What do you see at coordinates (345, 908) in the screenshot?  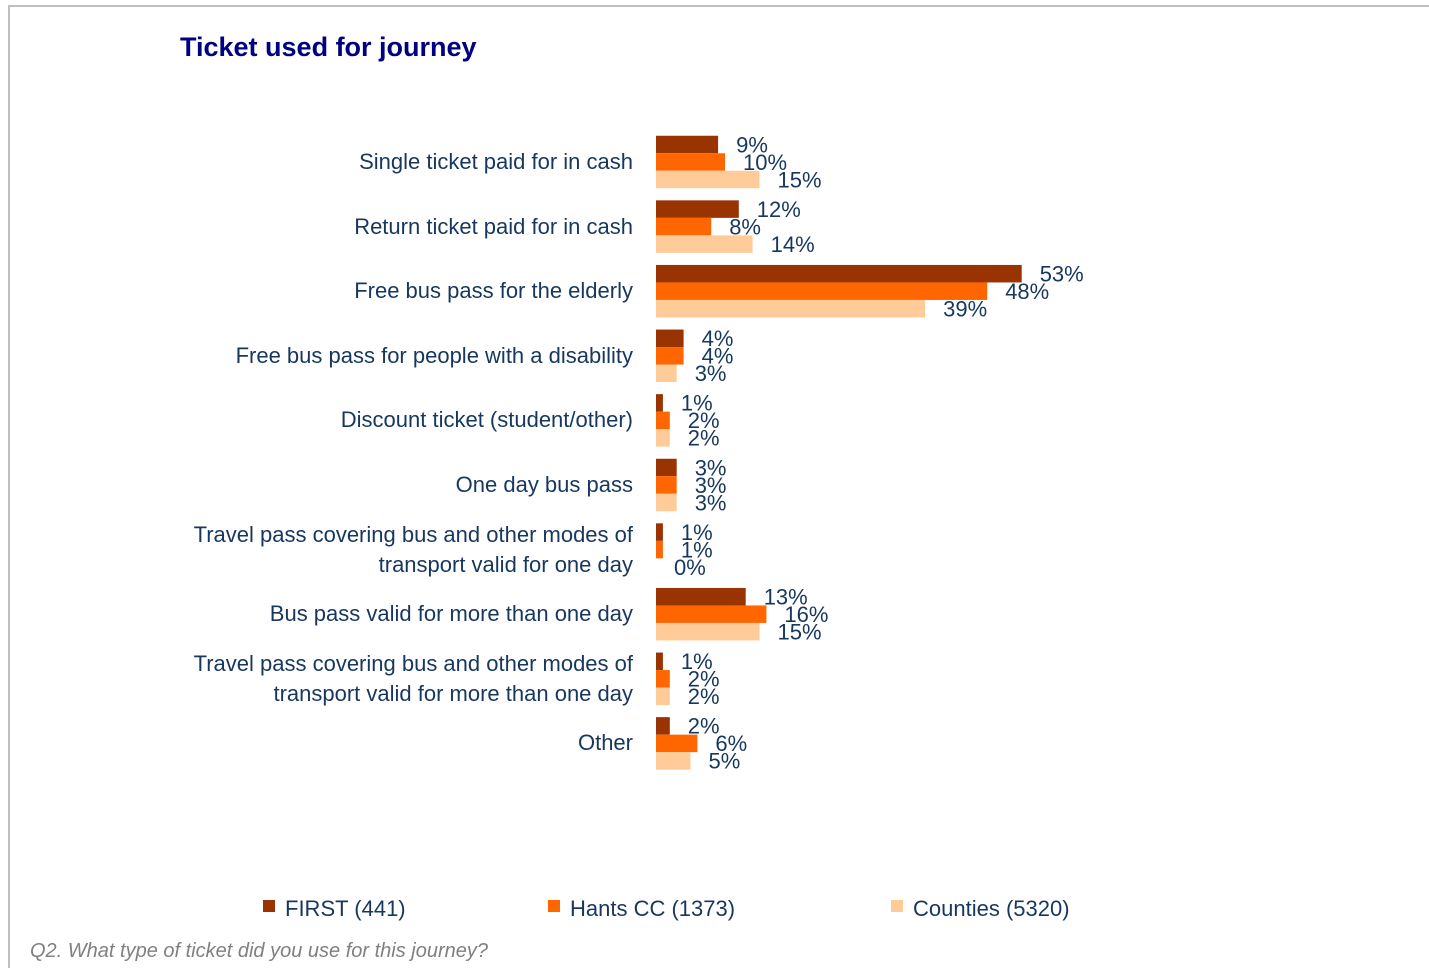 I see `legend-label: FIRST (441)` at bounding box center [345, 908].